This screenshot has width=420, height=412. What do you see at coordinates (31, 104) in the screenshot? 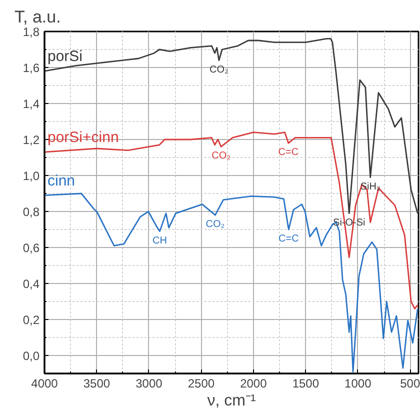
I see `y-tick-label: 1,4` at bounding box center [31, 104].